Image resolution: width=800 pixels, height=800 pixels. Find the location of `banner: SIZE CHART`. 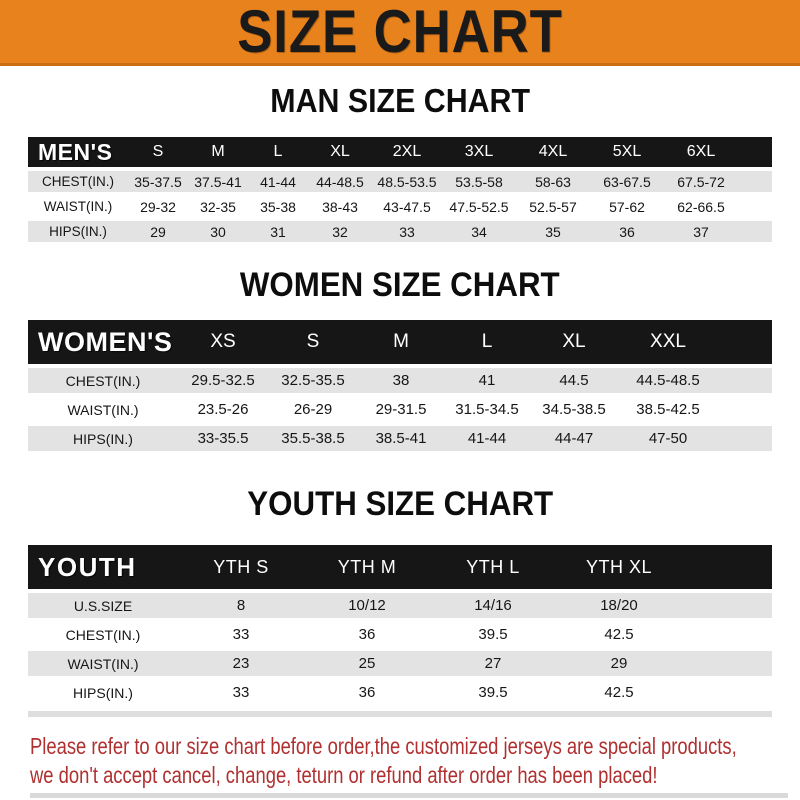

banner: SIZE CHART is located at coordinates (400, 33).